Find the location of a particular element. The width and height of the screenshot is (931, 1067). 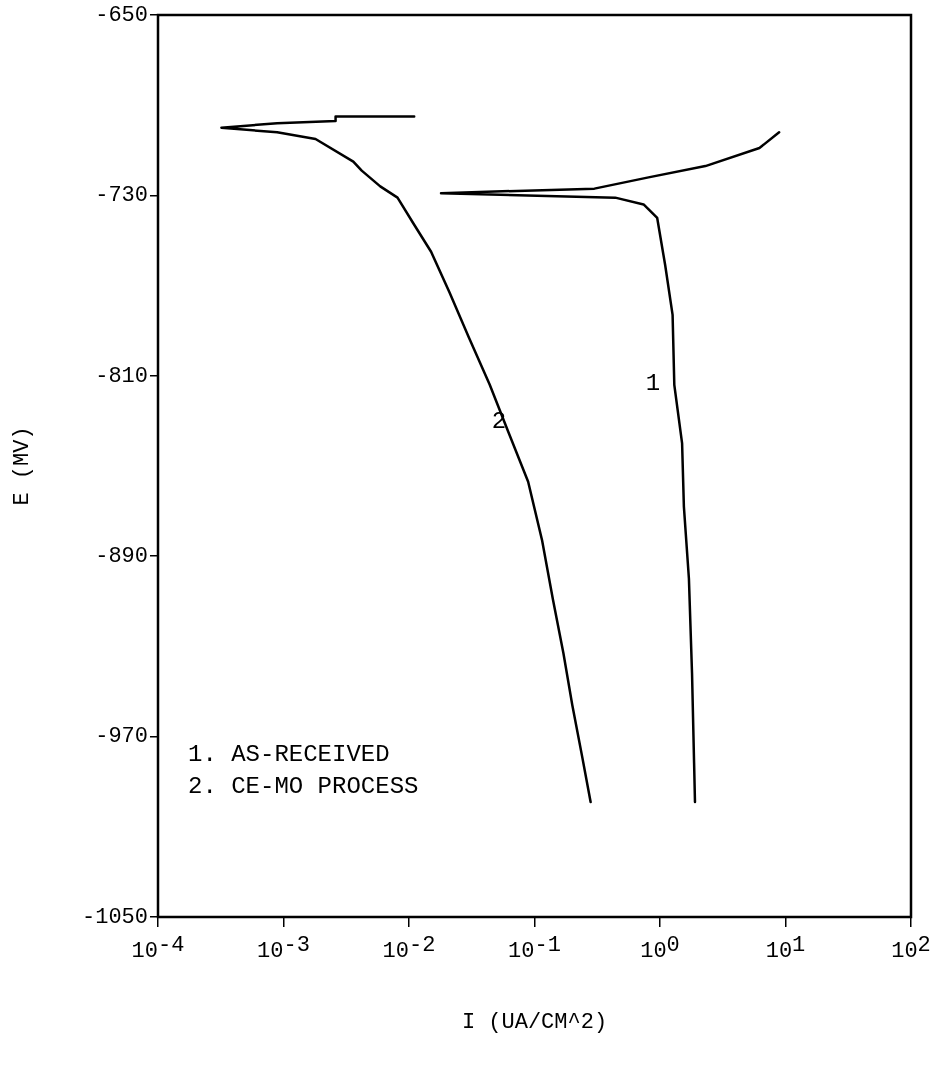

y-tick-label: -970 is located at coordinates (121, 737).